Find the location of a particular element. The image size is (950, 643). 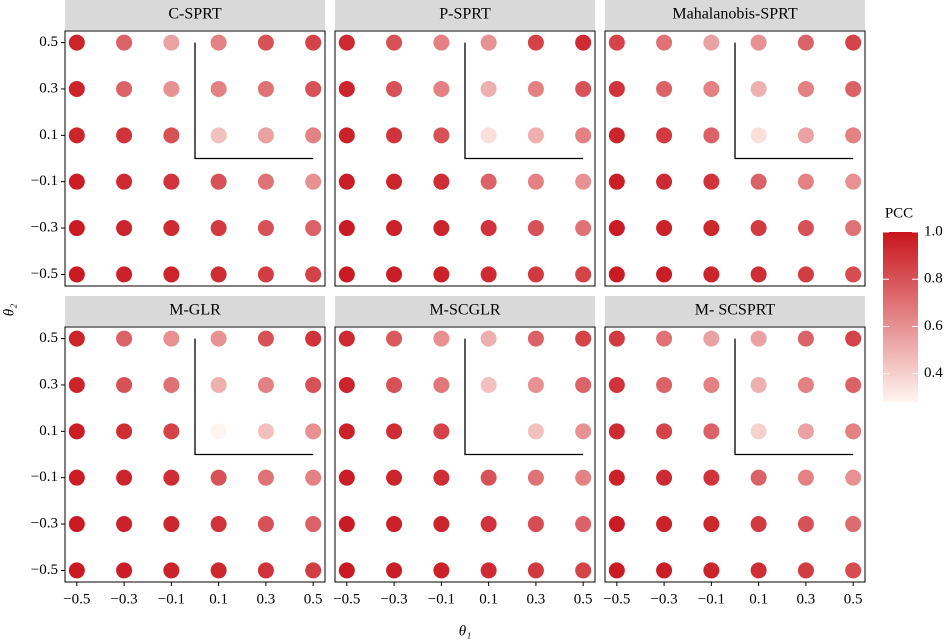

x-tick-label: 0.3 is located at coordinates (536, 599).